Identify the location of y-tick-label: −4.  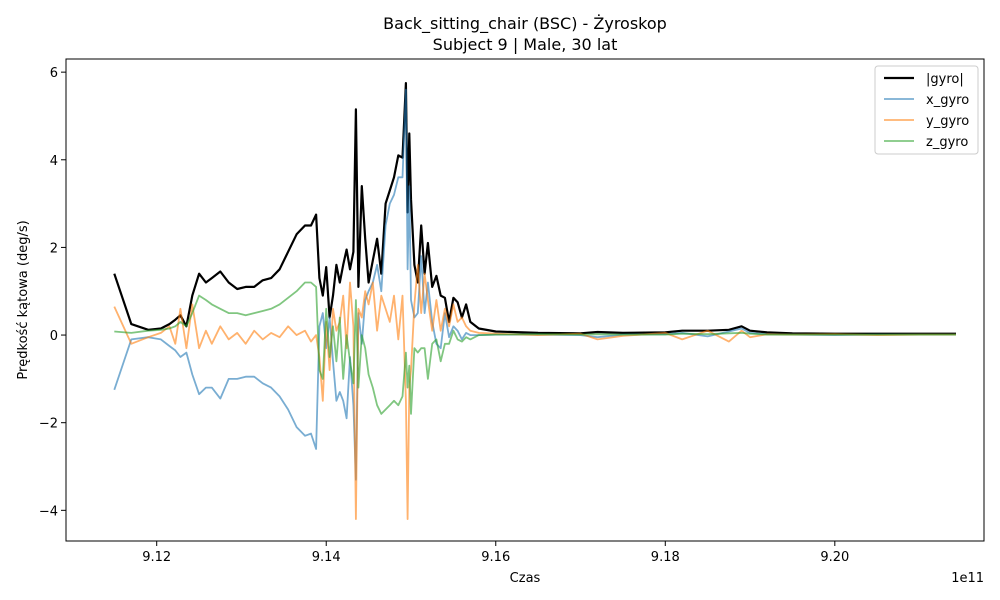
(48, 511).